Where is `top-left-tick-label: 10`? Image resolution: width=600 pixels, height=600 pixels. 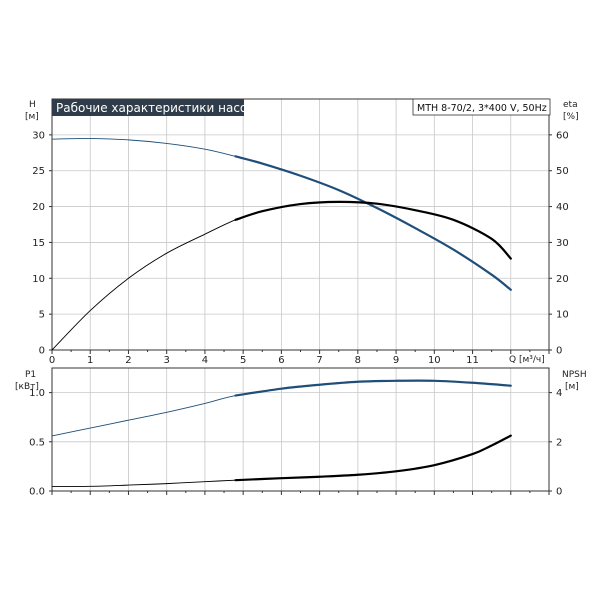
top-left-tick-label: 10 is located at coordinates (38, 279).